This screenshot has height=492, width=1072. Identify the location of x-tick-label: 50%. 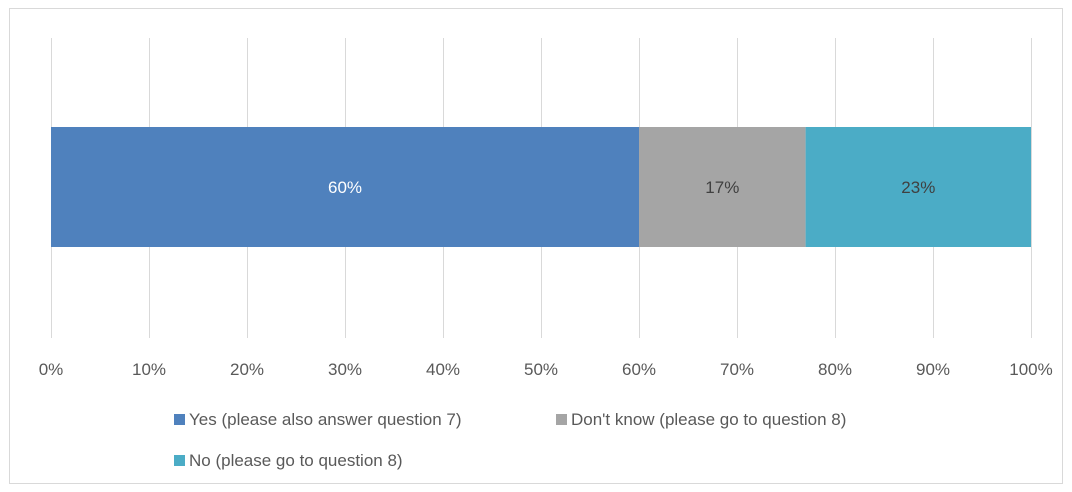
(541, 369).